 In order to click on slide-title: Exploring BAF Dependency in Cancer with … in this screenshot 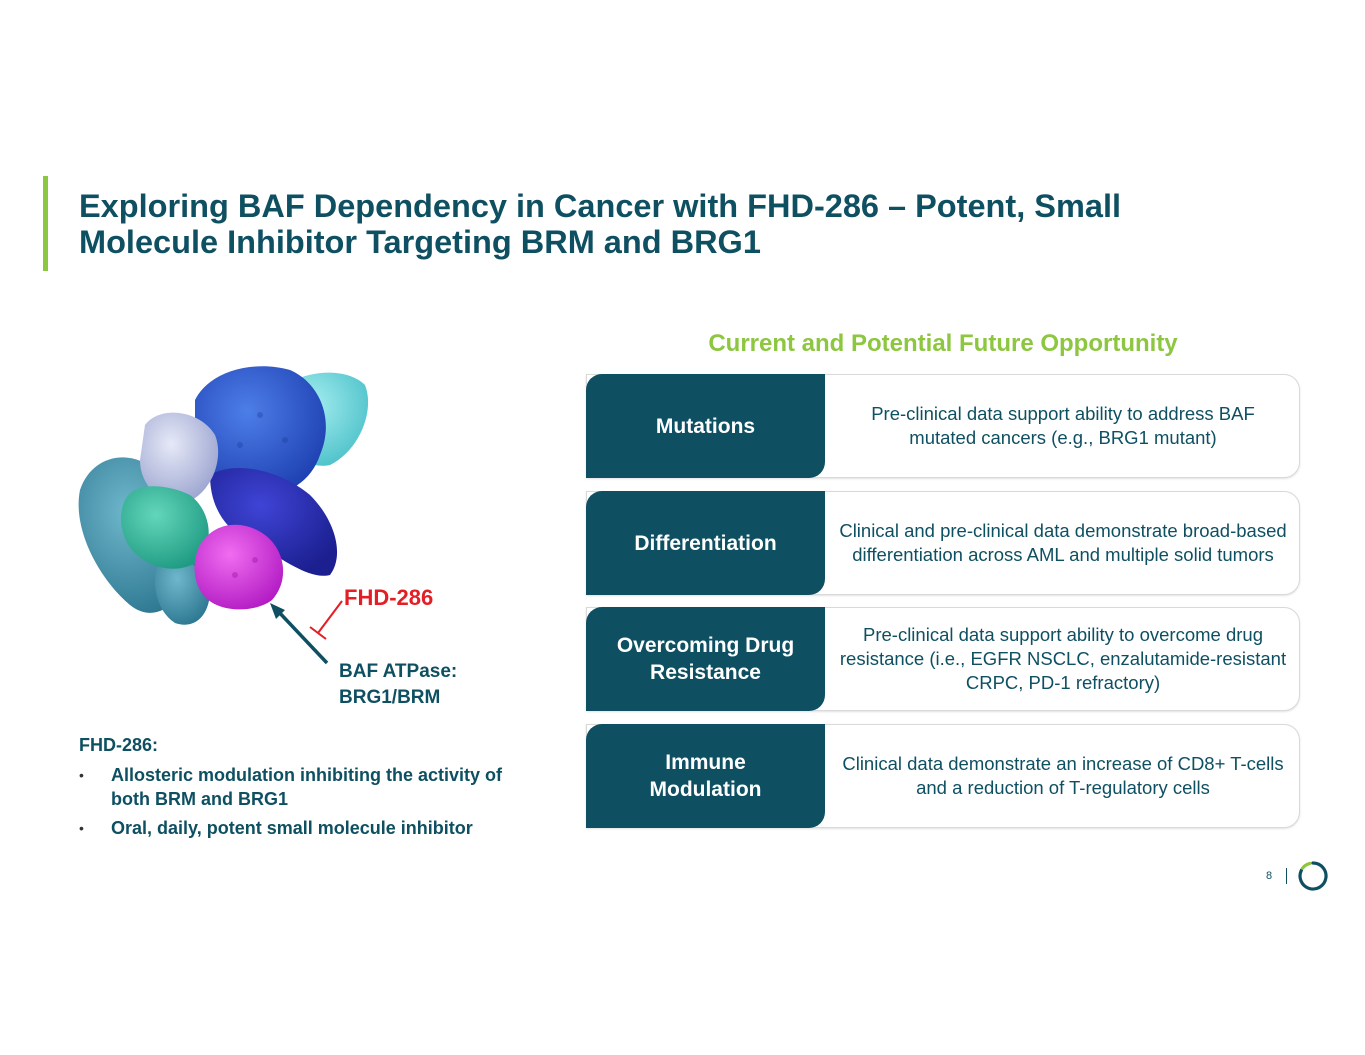, I will do `click(679, 224)`.